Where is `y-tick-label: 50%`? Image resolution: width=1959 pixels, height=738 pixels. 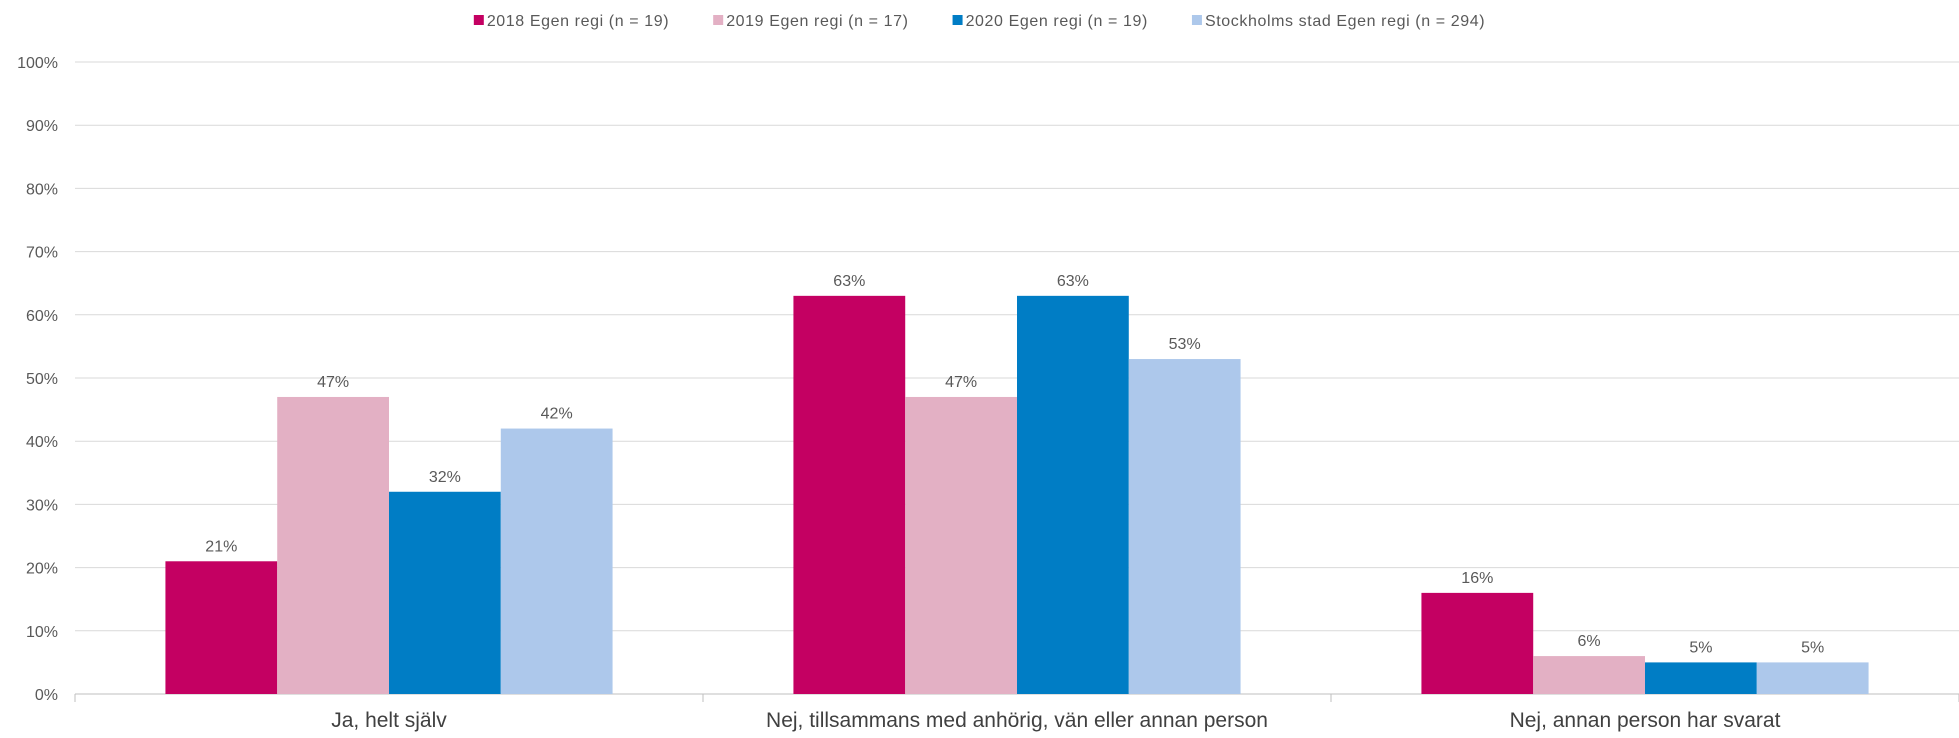 y-tick-label: 50% is located at coordinates (42, 379).